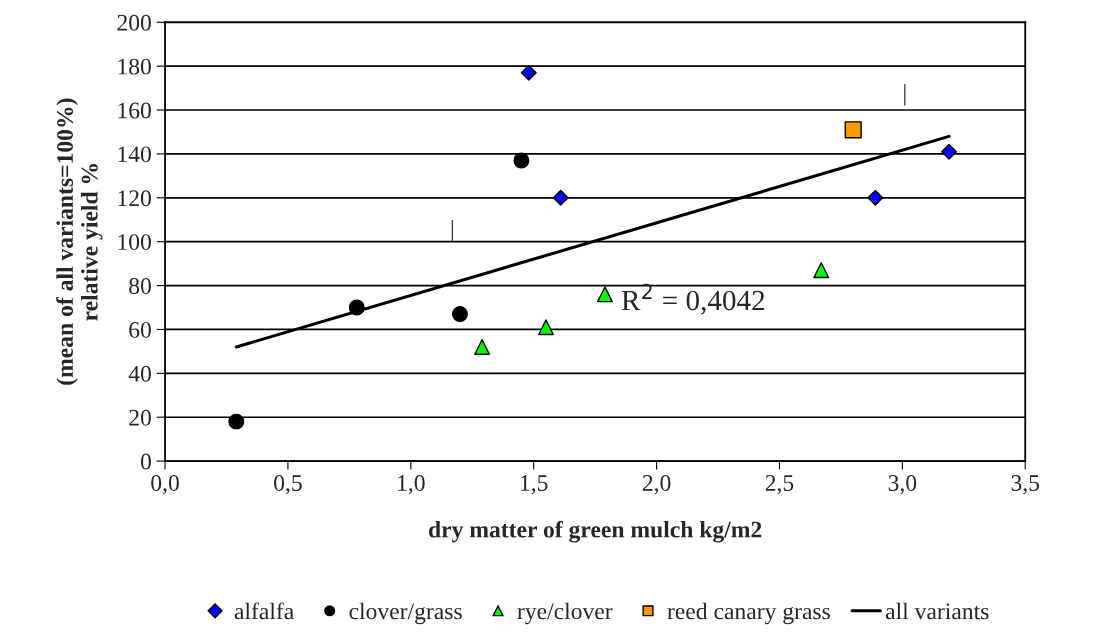 This screenshot has width=1093, height=636. Describe the element at coordinates (902, 484) in the screenshot. I see `x-tick-label: 3,0` at that location.